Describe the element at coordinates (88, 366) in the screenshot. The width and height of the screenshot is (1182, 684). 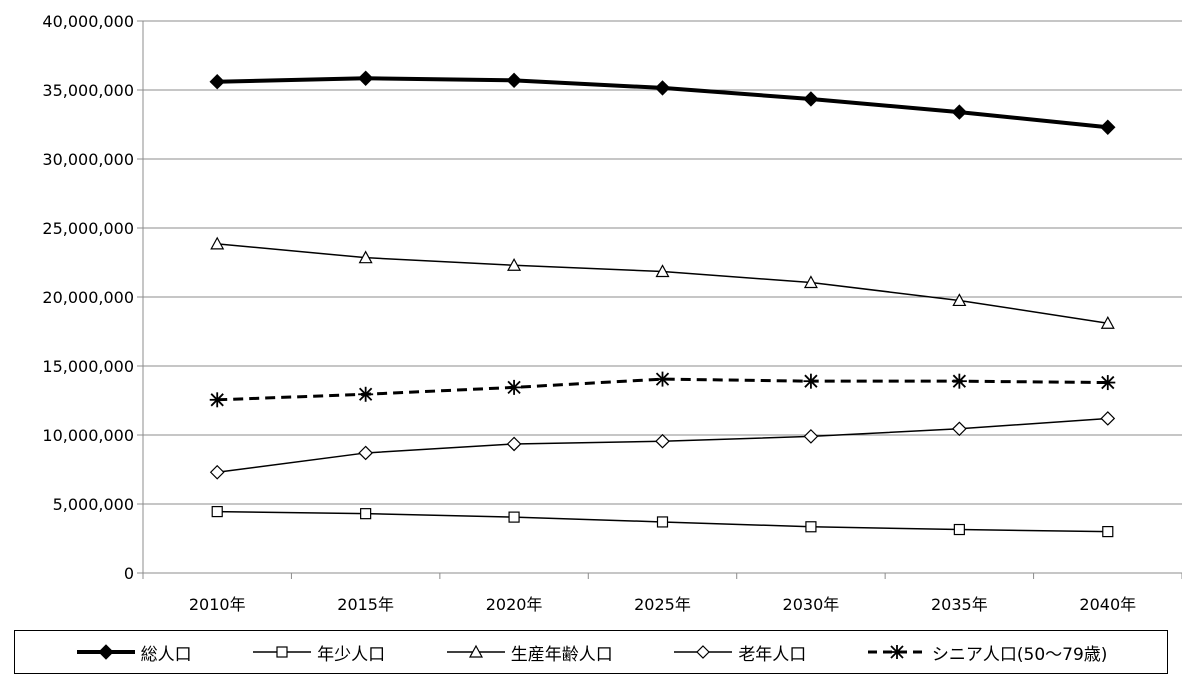
I see `y-tick-label: 15,000,000` at that location.